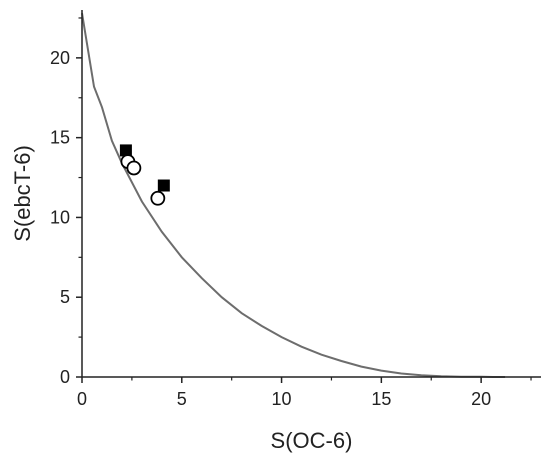 The height and width of the screenshot is (465, 550). I want to click on data-markers, so click(144, 175).